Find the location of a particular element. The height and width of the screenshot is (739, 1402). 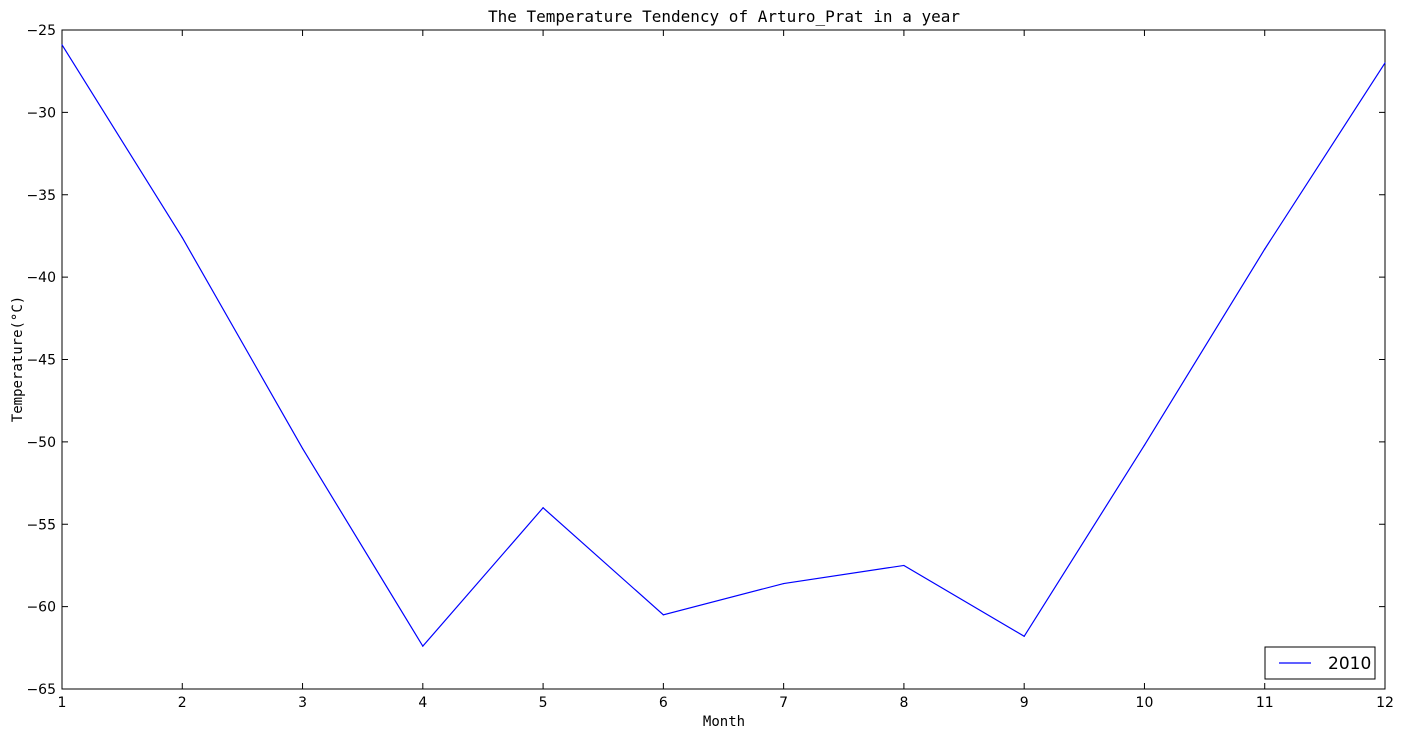

y-tick-label: −25 is located at coordinates (41, 31).